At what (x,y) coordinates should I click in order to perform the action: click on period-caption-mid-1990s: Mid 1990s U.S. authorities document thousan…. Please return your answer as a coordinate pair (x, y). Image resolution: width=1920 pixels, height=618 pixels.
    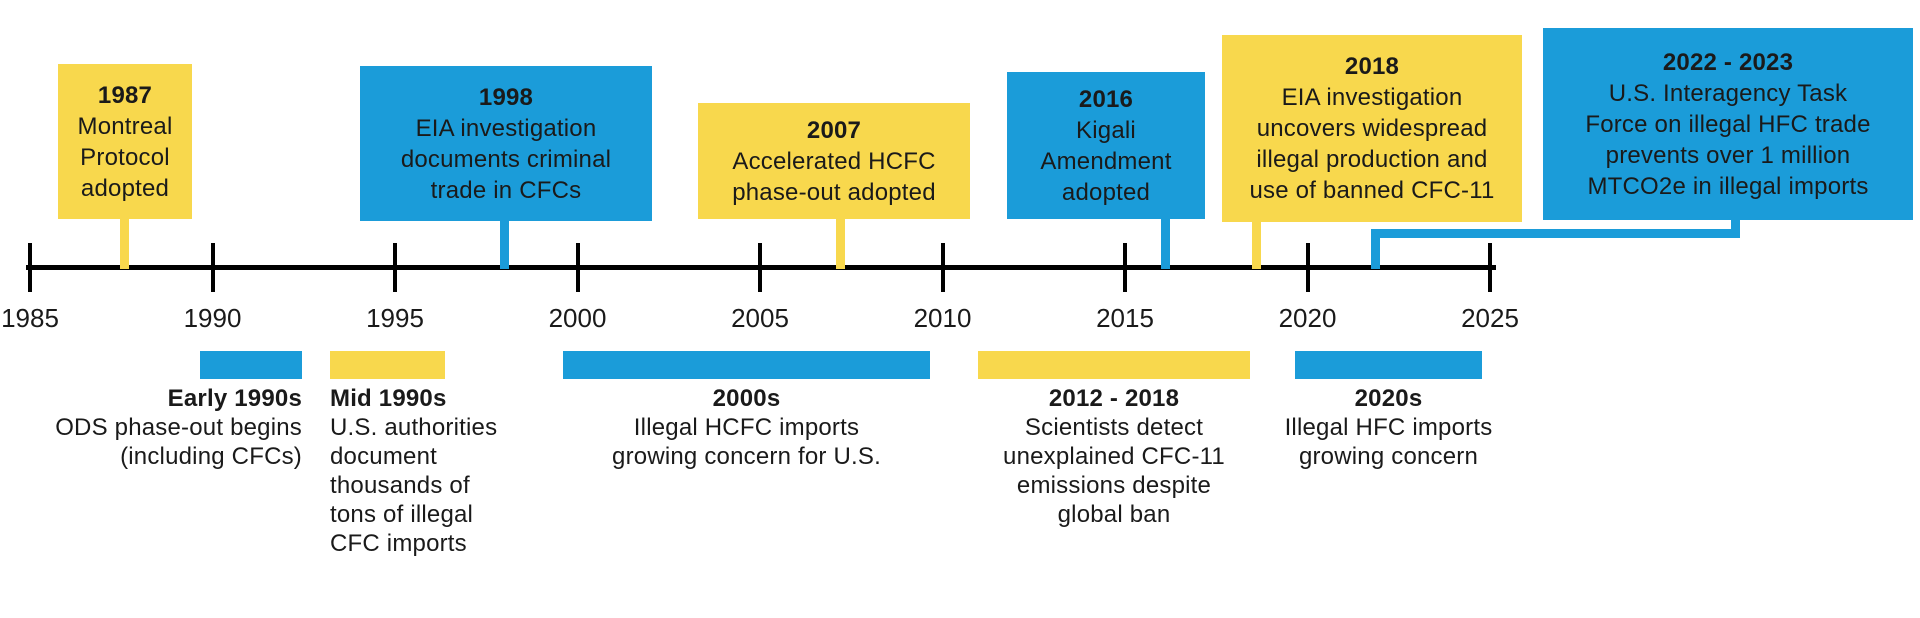
    Looking at the image, I should click on (500, 471).